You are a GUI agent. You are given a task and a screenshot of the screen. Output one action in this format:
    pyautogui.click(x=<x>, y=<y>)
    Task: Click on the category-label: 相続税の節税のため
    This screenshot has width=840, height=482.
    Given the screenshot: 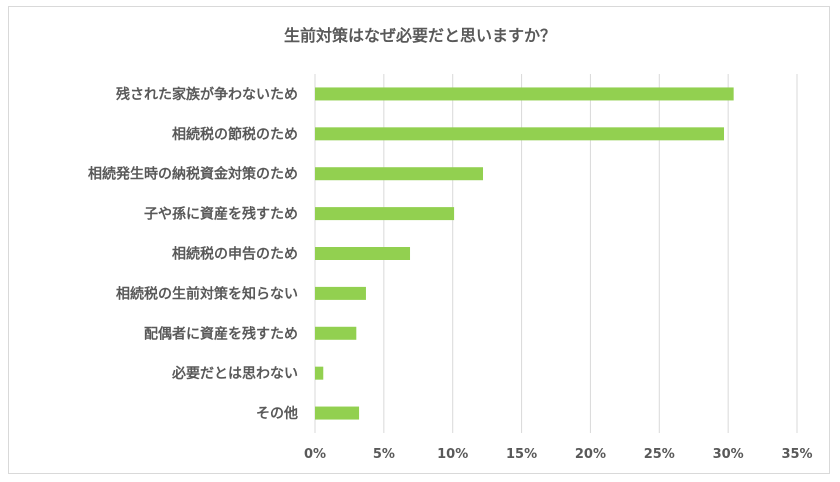 What is the action you would take?
    pyautogui.click(x=235, y=134)
    